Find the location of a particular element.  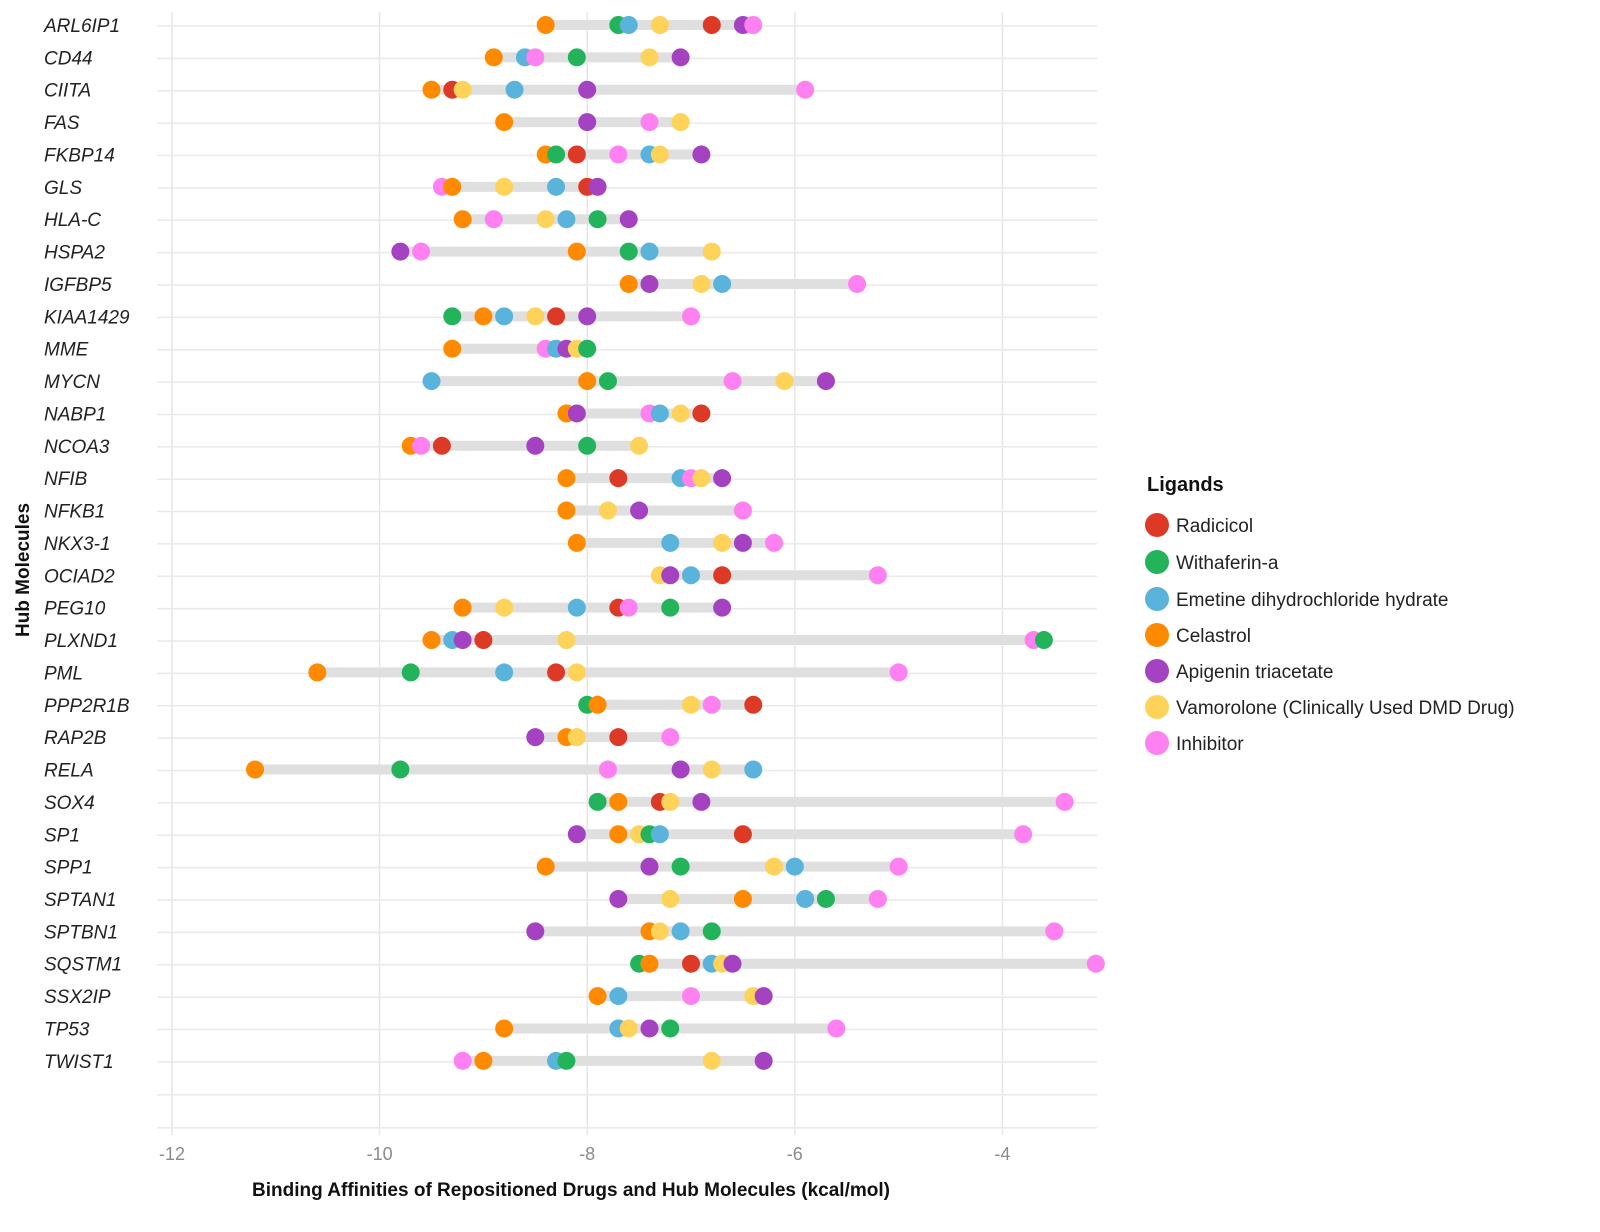

x-axis-ticks: -12 -10 -8 -6 -4 is located at coordinates (584, 1154).